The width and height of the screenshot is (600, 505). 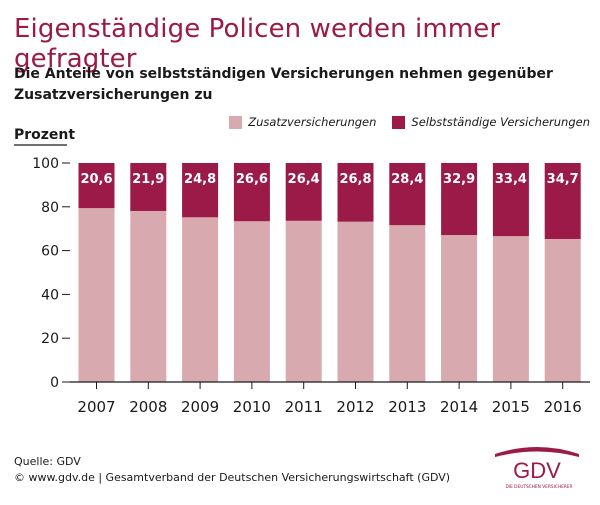 I want to click on y-tick-label: 0, so click(x=54, y=383).